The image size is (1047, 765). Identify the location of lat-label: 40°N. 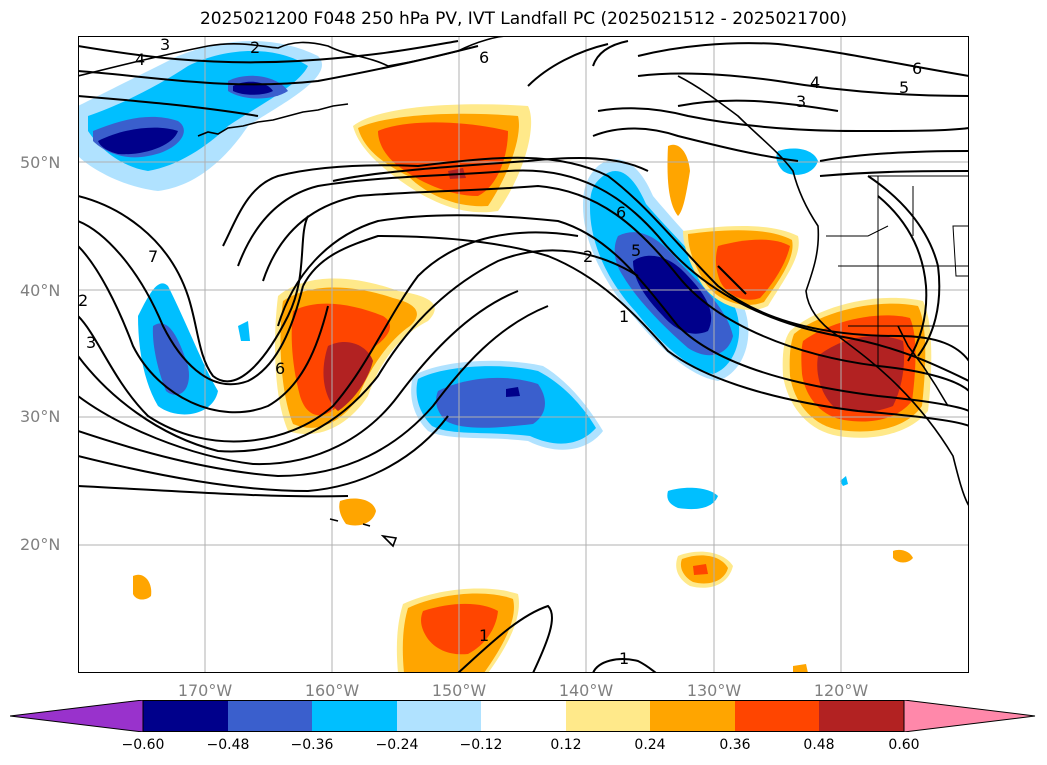
(40, 290).